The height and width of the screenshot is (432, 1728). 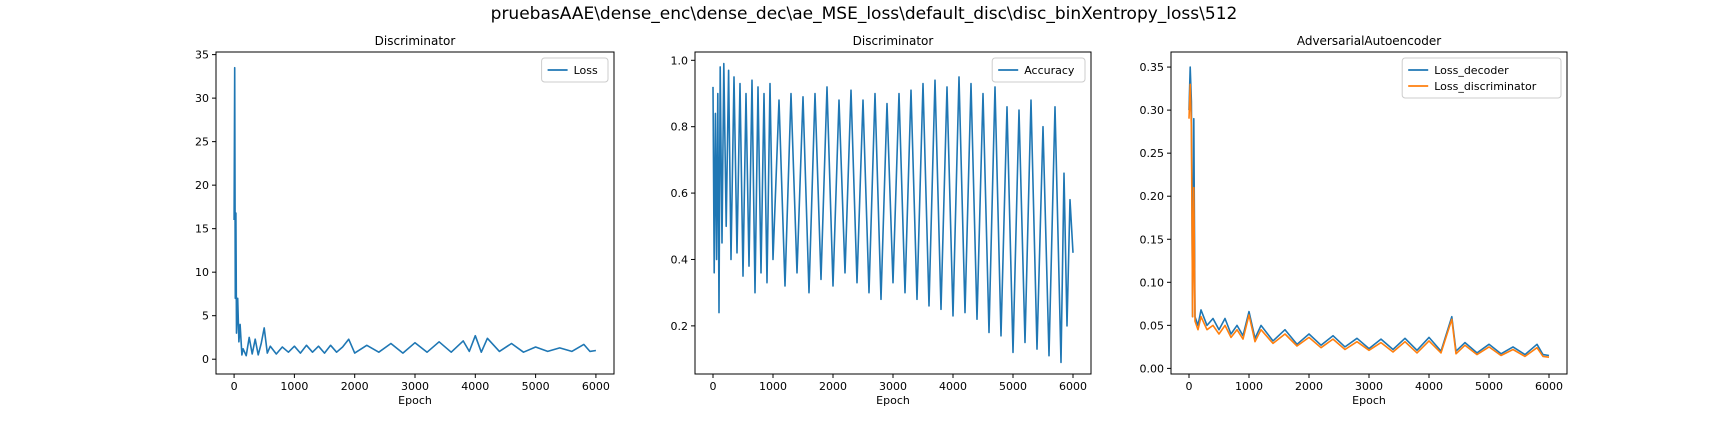 What do you see at coordinates (202, 185) in the screenshot?
I see `y-tick-label: 20` at bounding box center [202, 185].